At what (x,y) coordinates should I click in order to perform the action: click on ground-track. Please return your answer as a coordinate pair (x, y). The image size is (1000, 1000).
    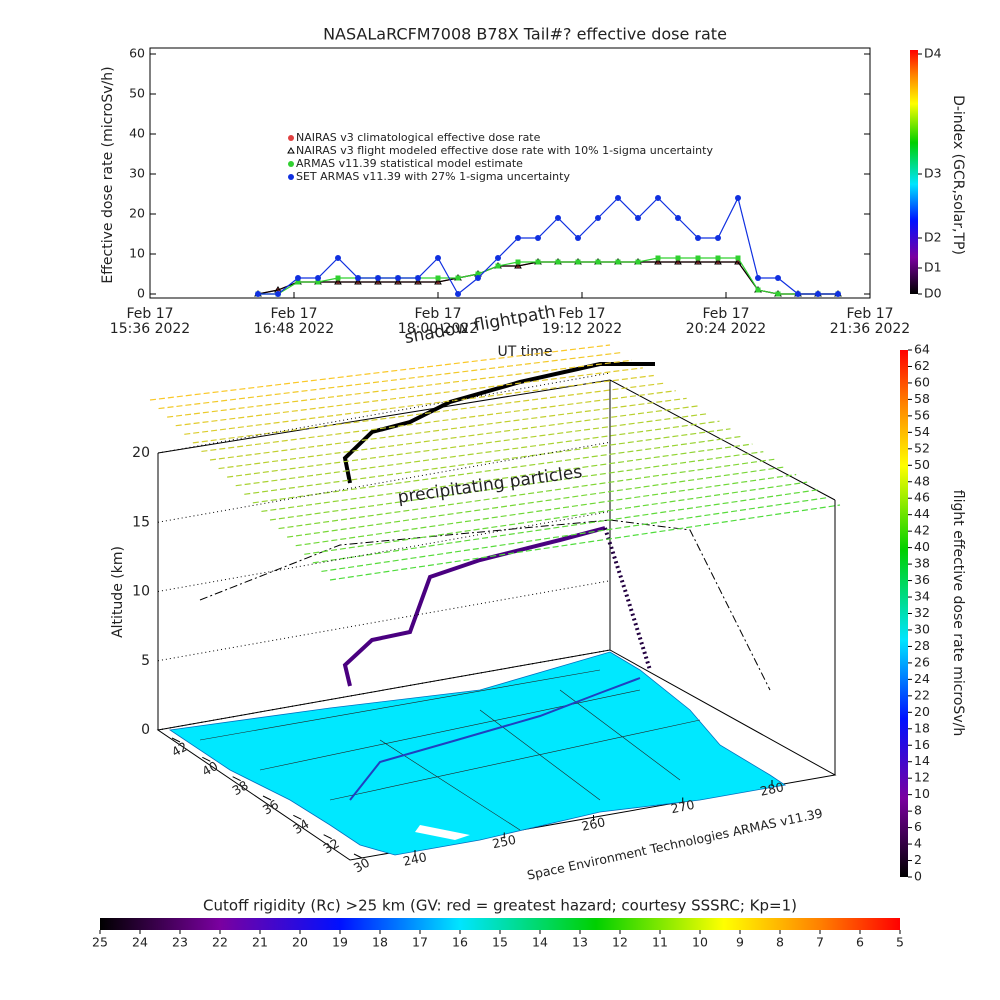
    Looking at the image, I should click on (495, 739).